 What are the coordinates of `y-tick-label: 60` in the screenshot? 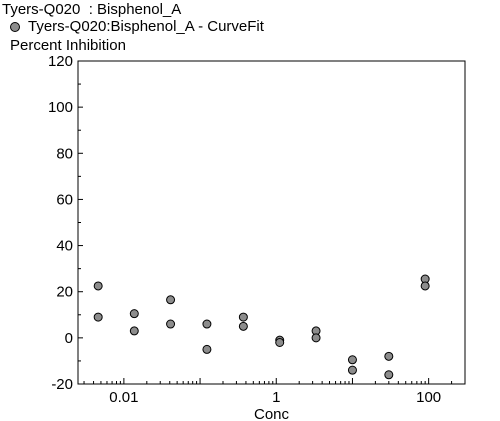 It's located at (64, 199).